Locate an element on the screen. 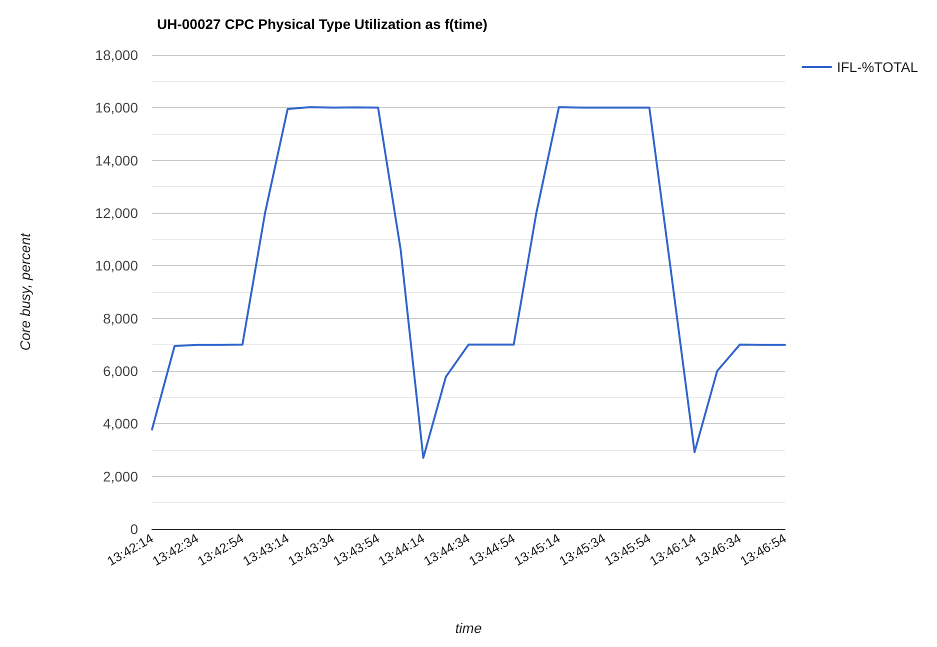 This screenshot has height=647, width=937. y-tick-label: 14,000 is located at coordinates (116, 160).